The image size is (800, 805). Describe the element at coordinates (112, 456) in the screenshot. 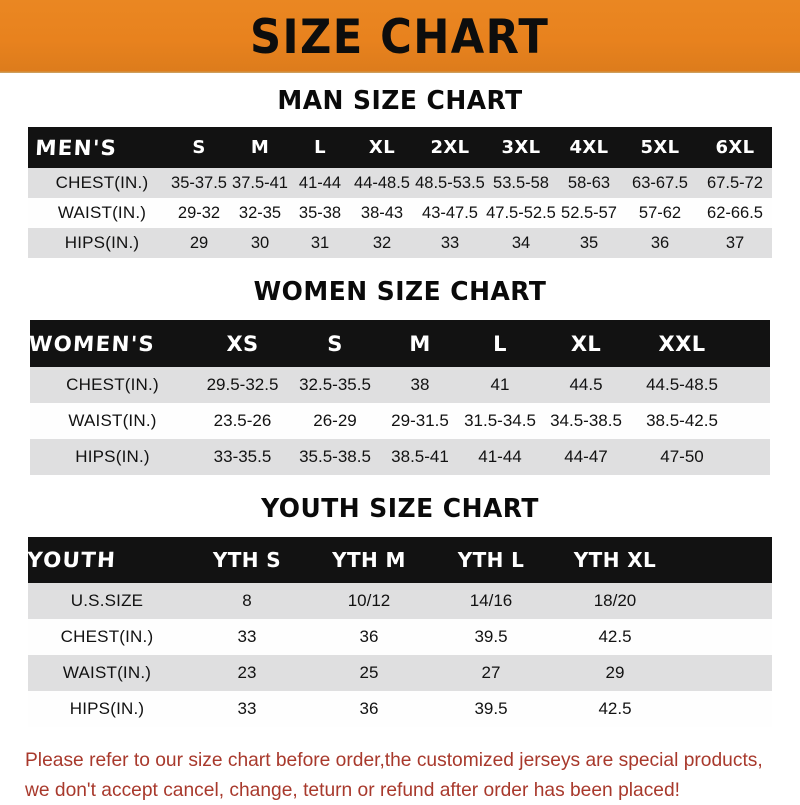

I see `women-row-label-hips: HIPS(IN.)` at that location.